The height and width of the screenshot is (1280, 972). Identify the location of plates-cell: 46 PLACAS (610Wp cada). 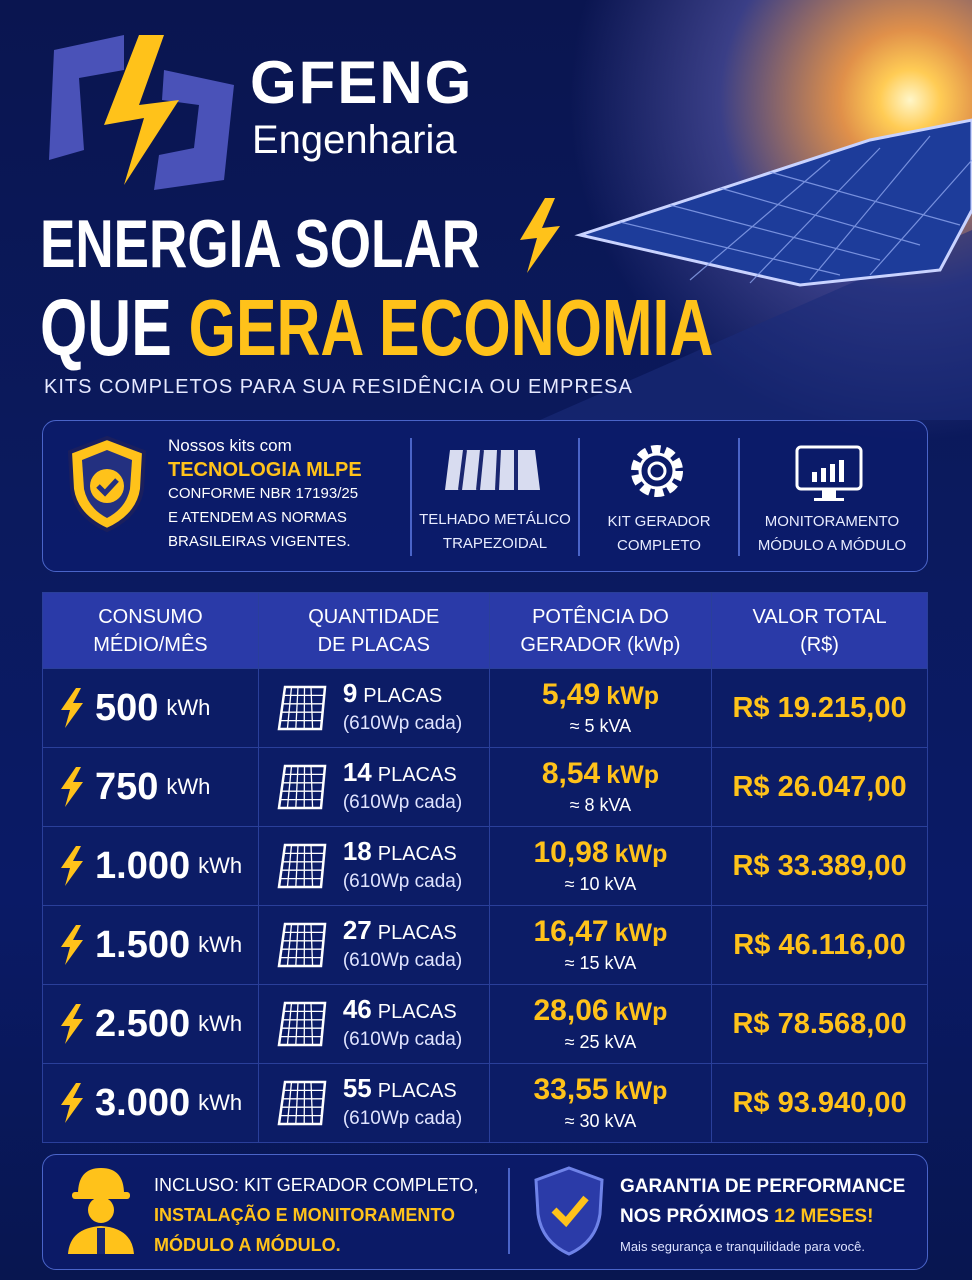
(373, 1024).